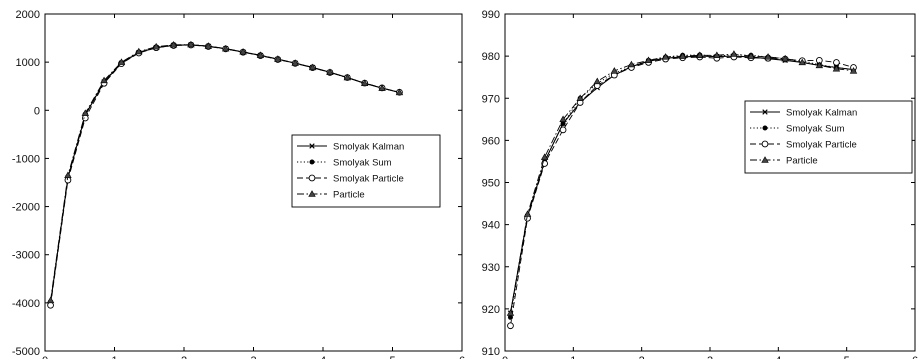 This screenshot has height=359, width=920. I want to click on y-tick-label: -2000, so click(26, 208).